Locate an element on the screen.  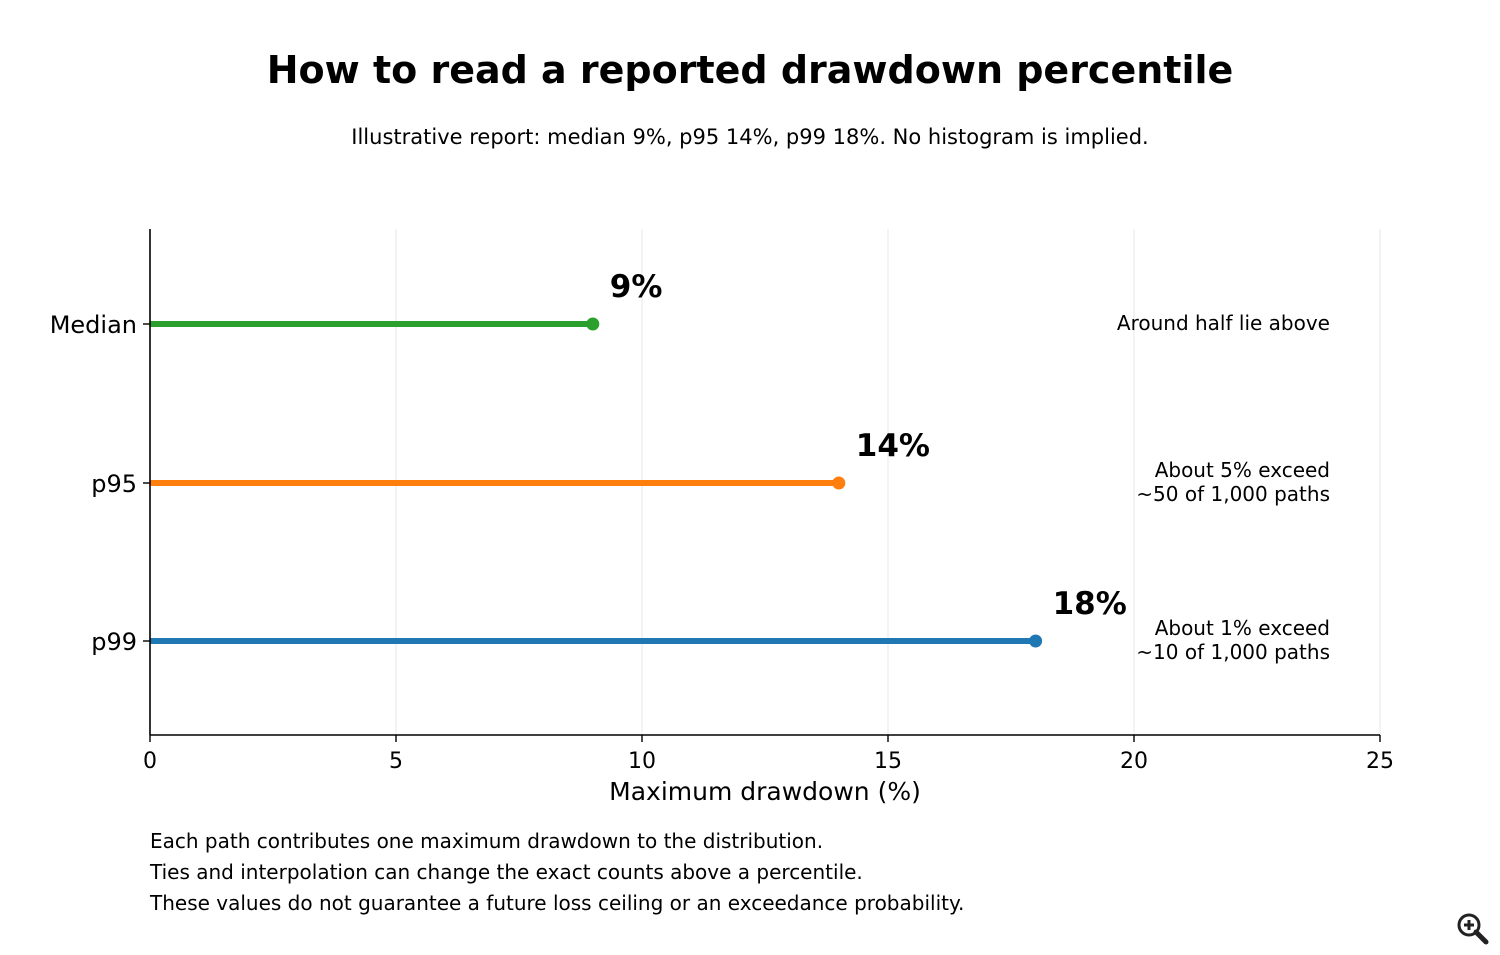
x-axis-label: Maximum drawdown (%) is located at coordinates (765, 791).